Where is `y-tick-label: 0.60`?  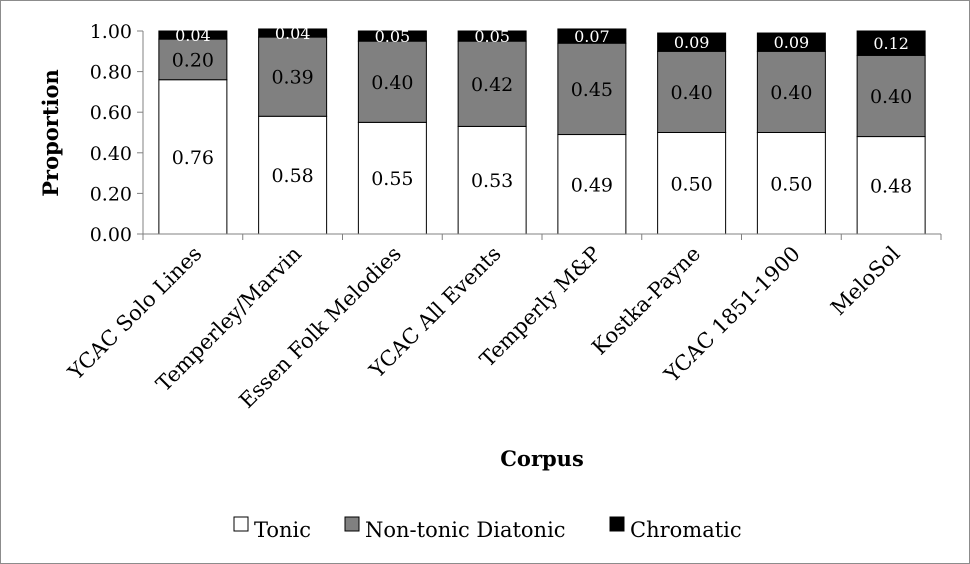
y-tick-label: 0.60 is located at coordinates (111, 113).